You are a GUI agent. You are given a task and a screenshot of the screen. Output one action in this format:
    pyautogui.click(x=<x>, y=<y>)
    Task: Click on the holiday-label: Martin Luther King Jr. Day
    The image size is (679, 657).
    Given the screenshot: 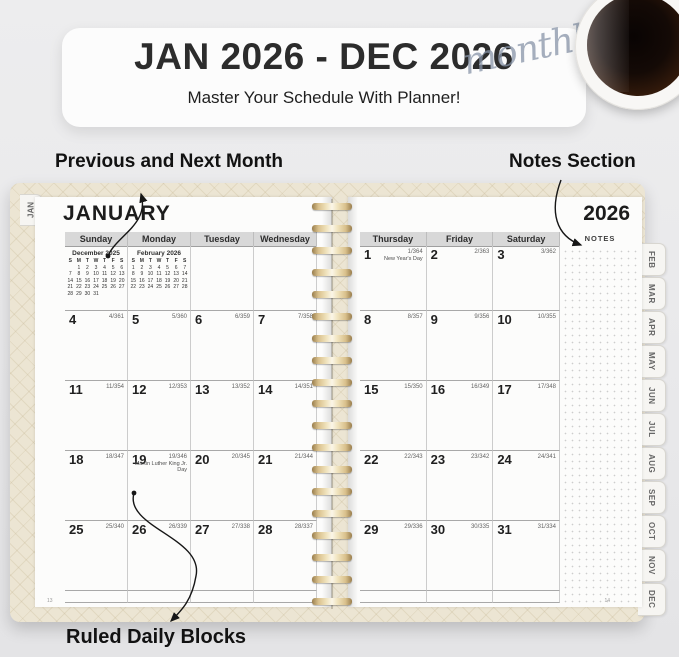 What is the action you would take?
    pyautogui.click(x=160, y=467)
    